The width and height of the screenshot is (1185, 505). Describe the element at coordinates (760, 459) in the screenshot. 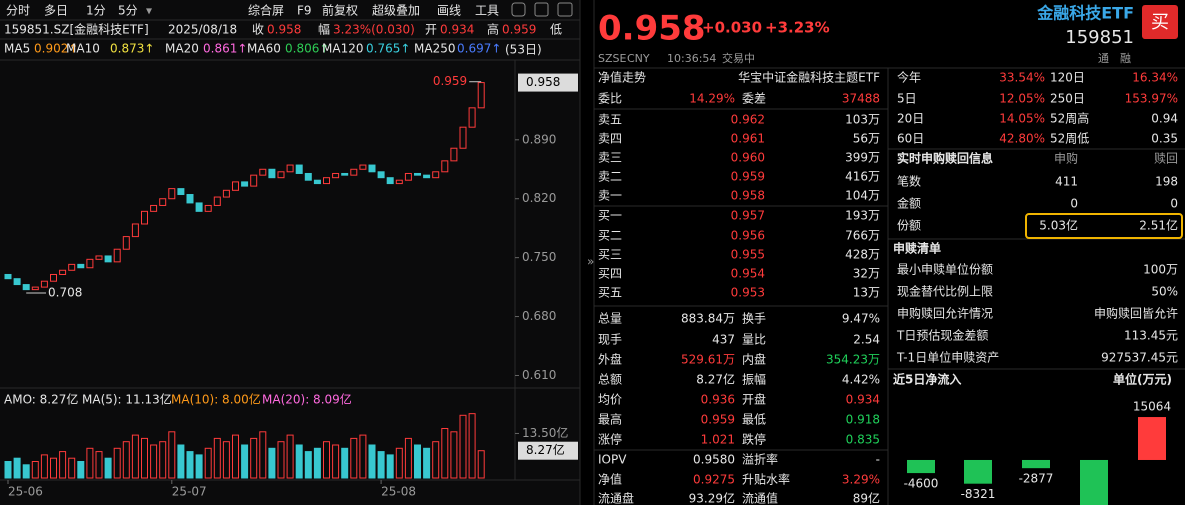

I see `stat-label: 溢折率` at that location.